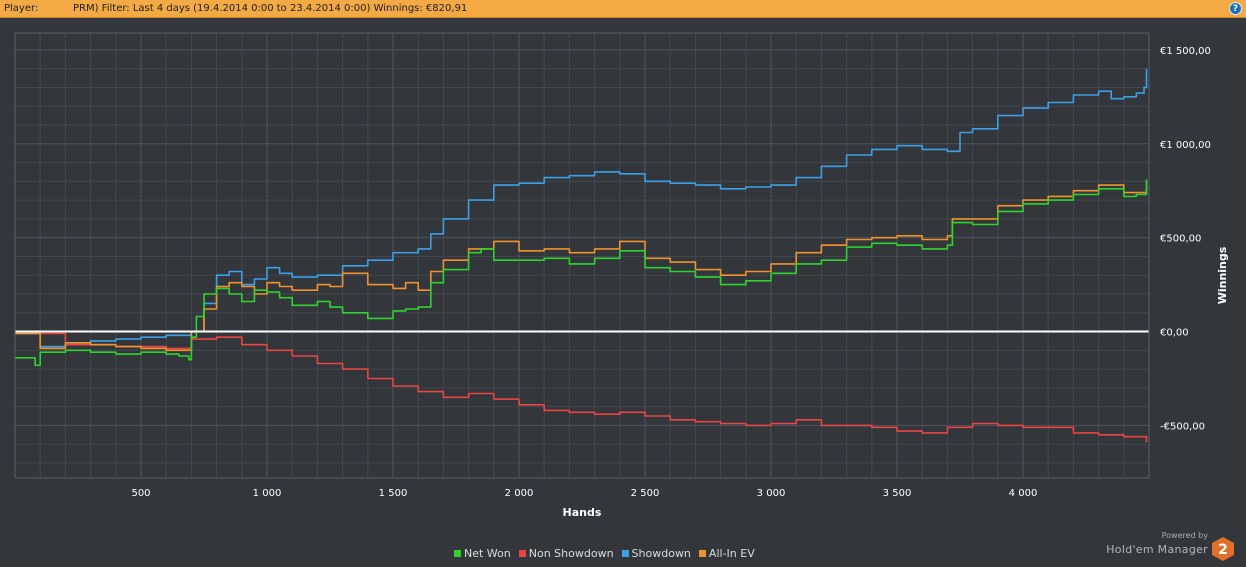 The height and width of the screenshot is (567, 1246). Describe the element at coordinates (645, 493) in the screenshot. I see `x-tick-label: 2 500` at that location.